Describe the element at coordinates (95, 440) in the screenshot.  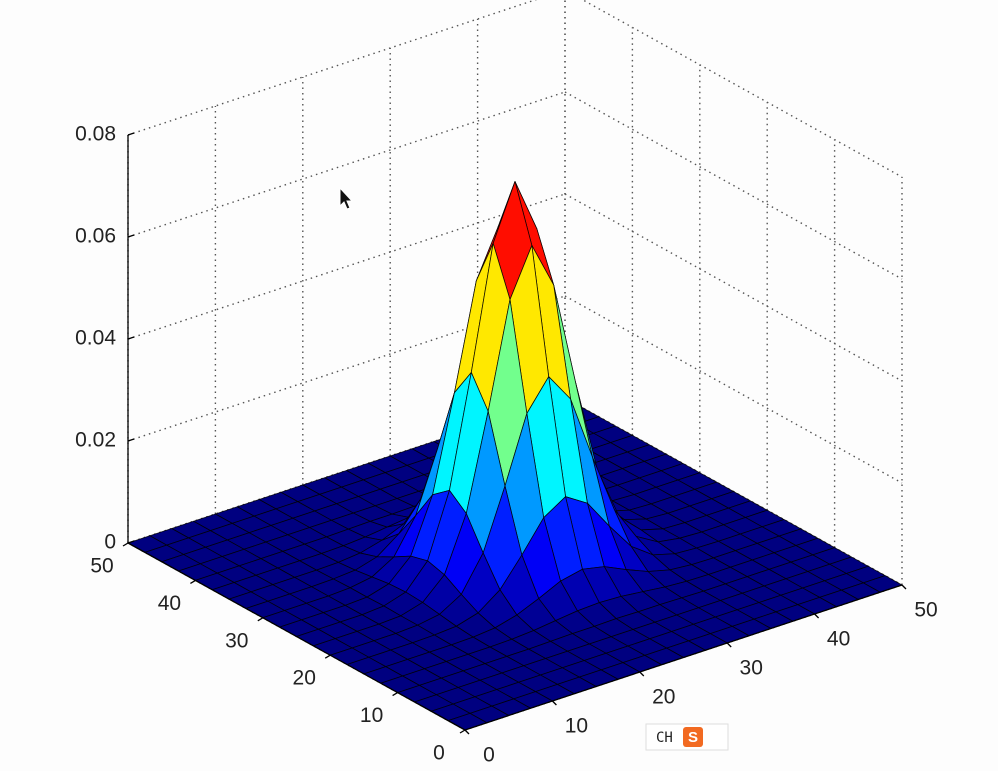
I see `z-tick-label: 0.02` at that location.